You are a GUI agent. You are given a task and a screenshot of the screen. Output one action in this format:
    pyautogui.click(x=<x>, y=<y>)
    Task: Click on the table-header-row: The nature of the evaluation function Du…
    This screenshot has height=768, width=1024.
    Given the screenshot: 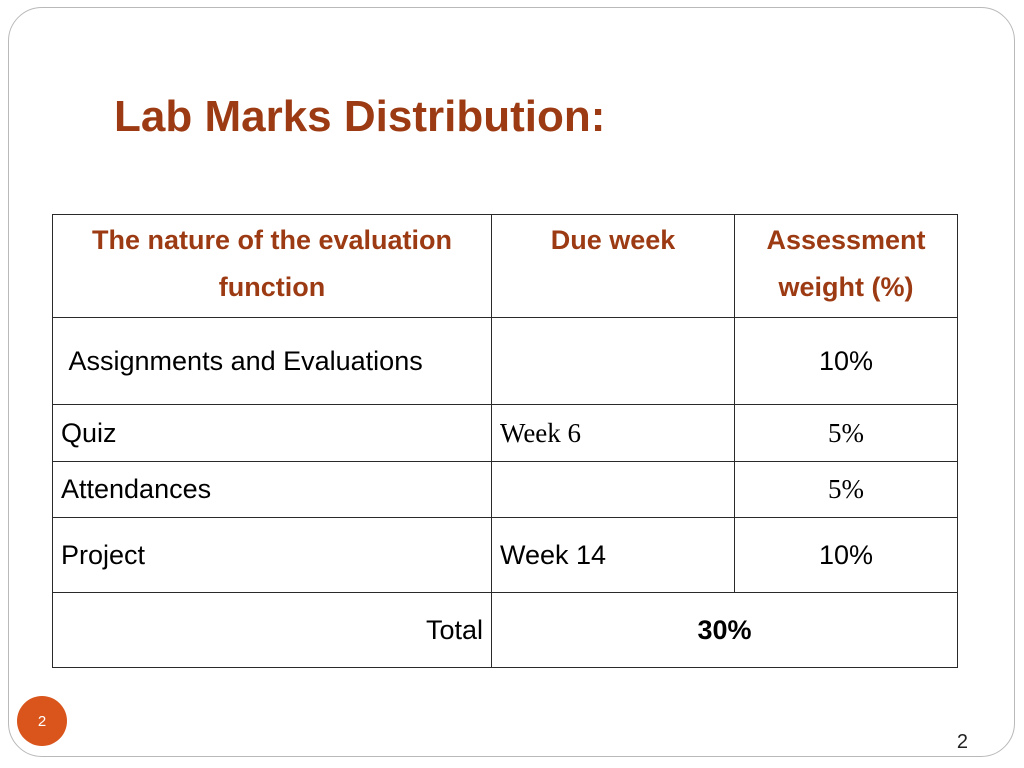 What is the action you would take?
    pyautogui.click(x=505, y=266)
    